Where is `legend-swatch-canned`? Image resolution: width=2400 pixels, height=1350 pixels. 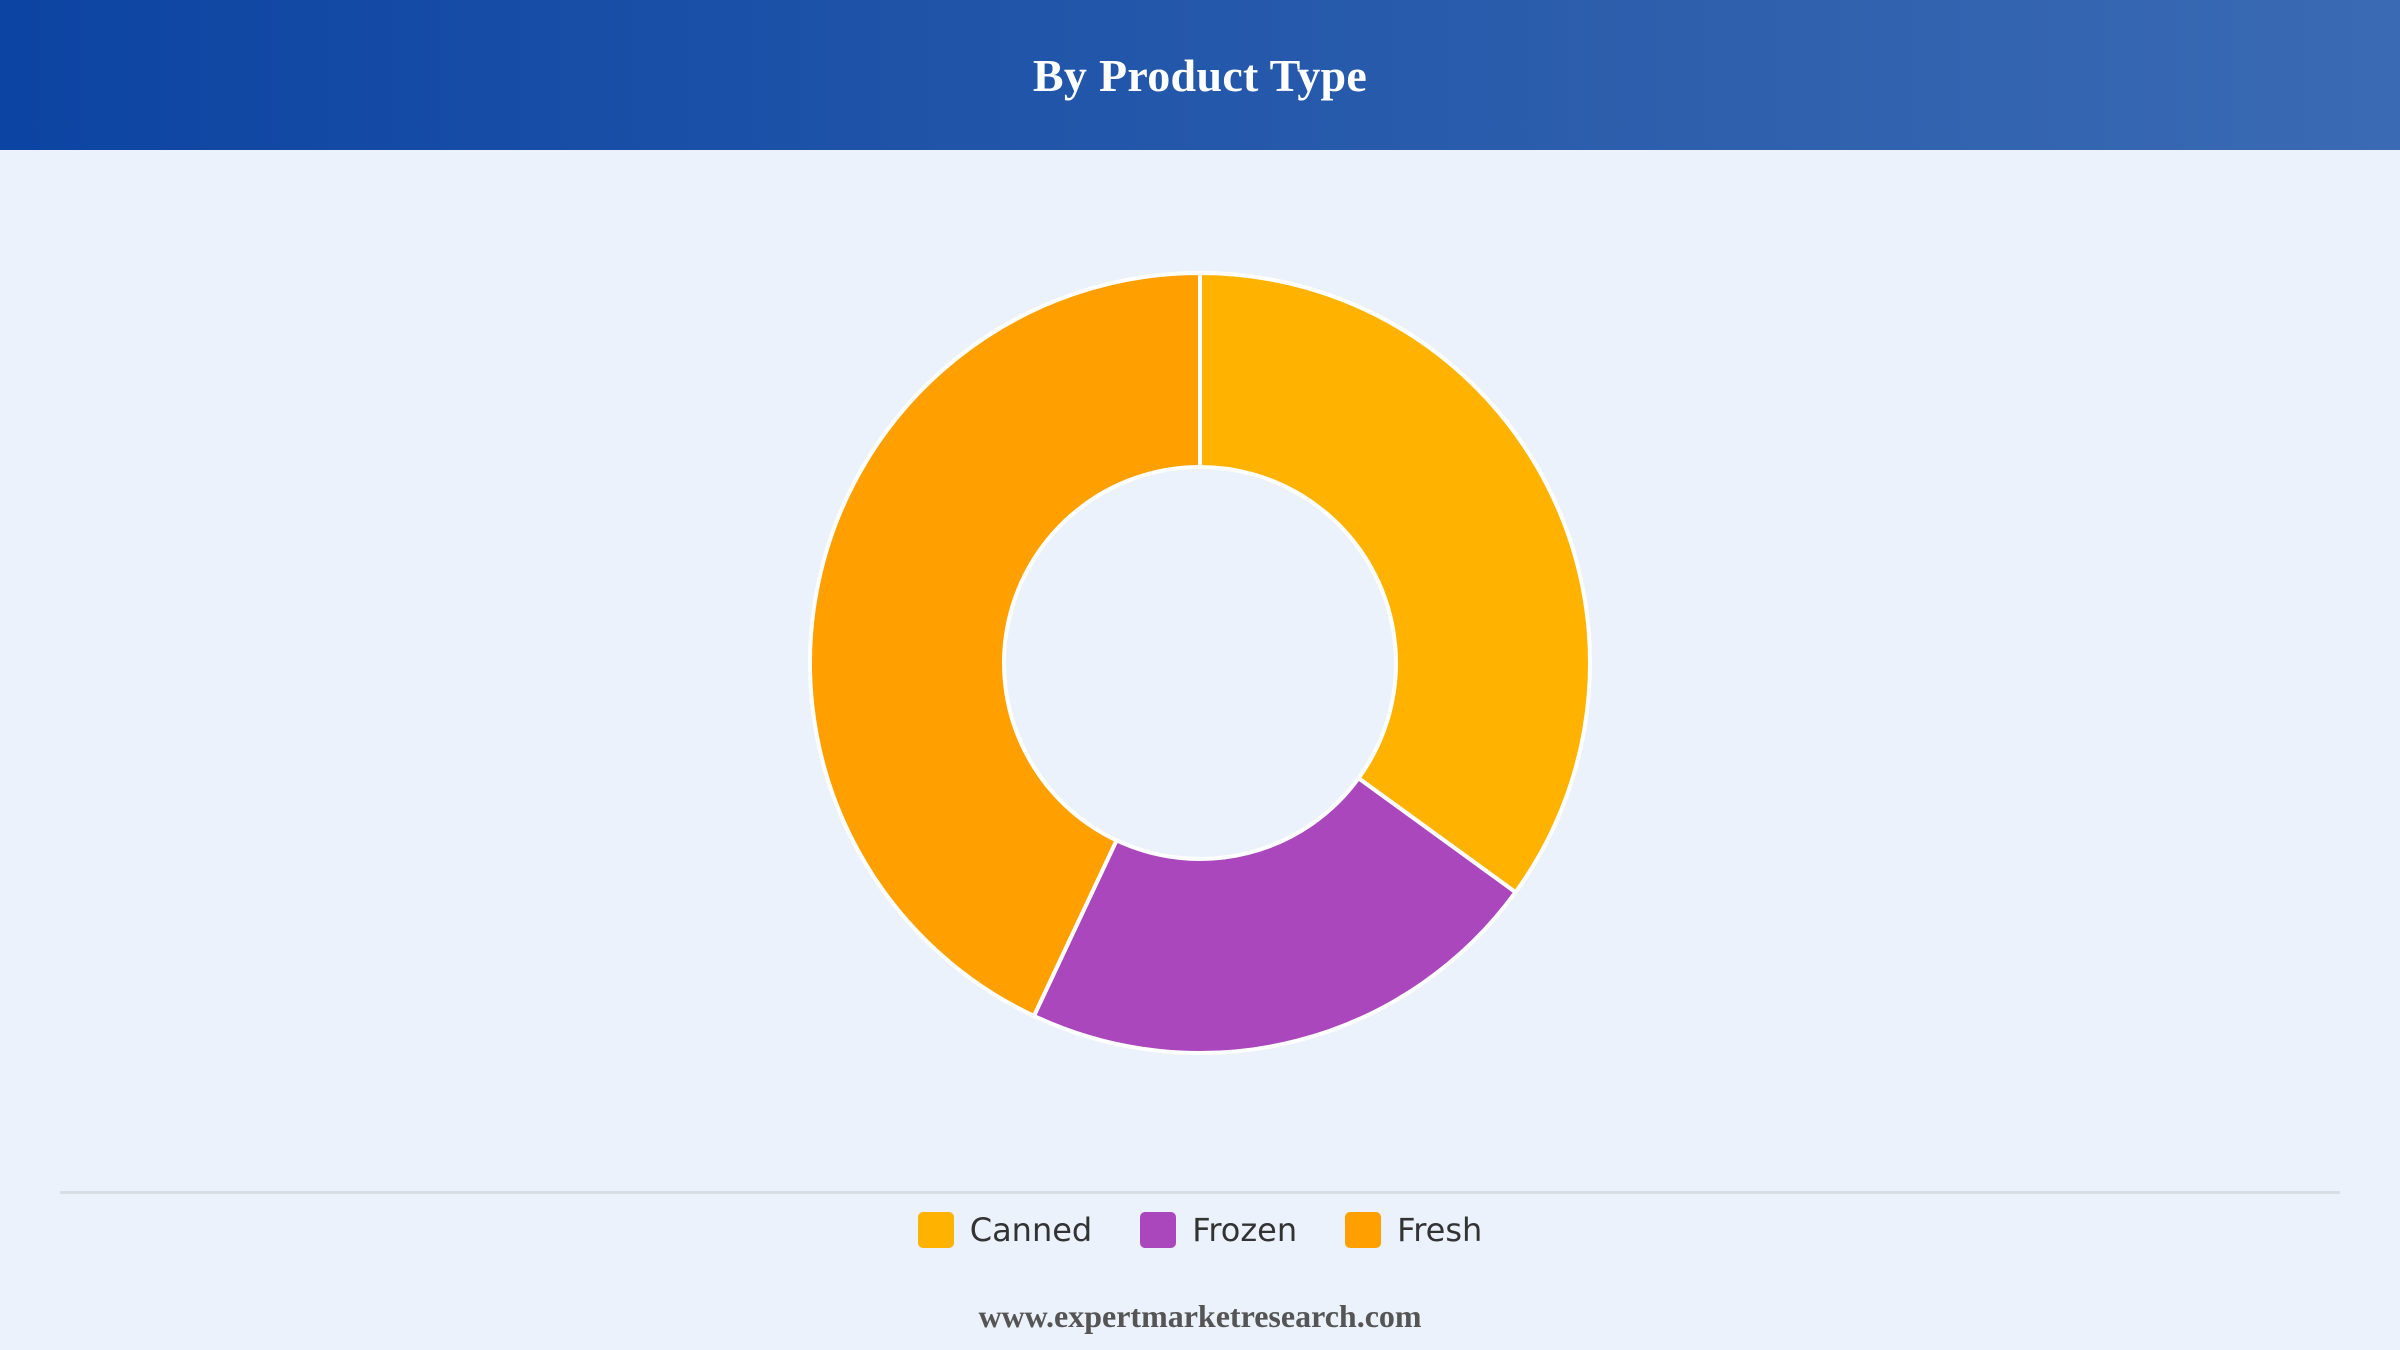 legend-swatch-canned is located at coordinates (935, 1230).